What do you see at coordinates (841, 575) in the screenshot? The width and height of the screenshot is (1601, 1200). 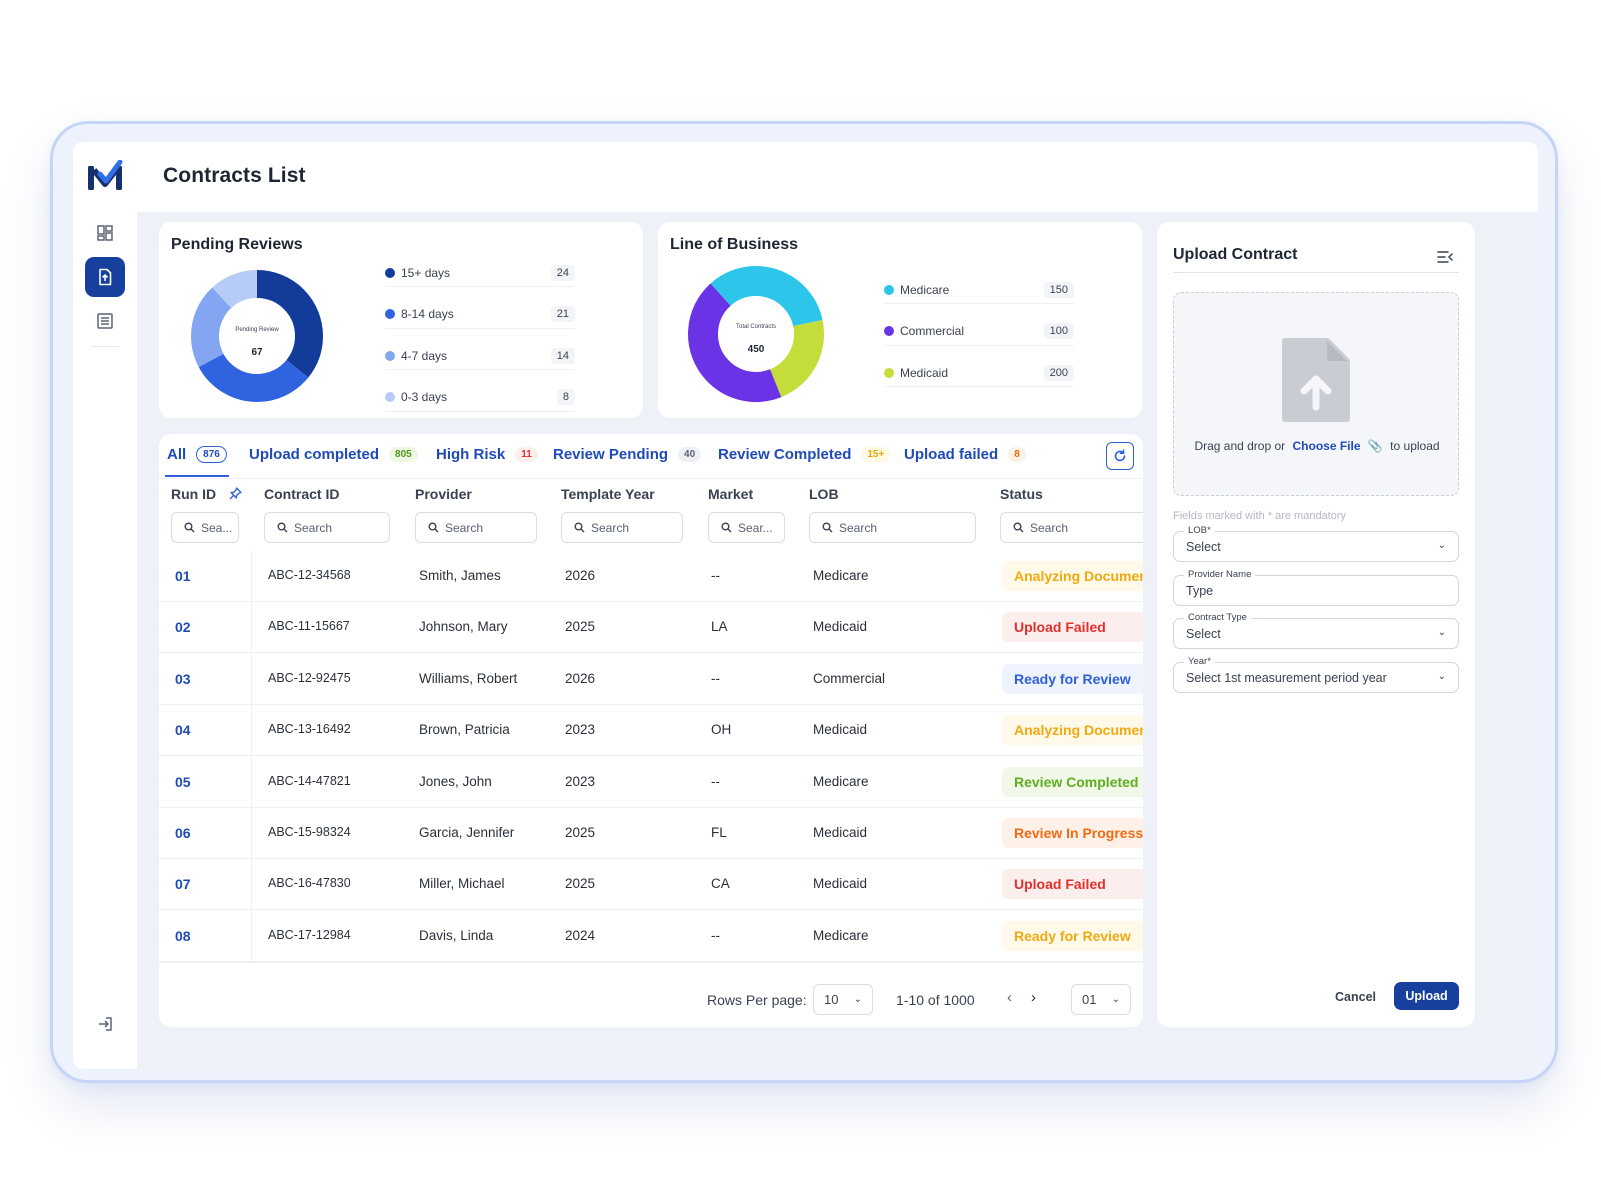 I see `lob: Medicare` at bounding box center [841, 575].